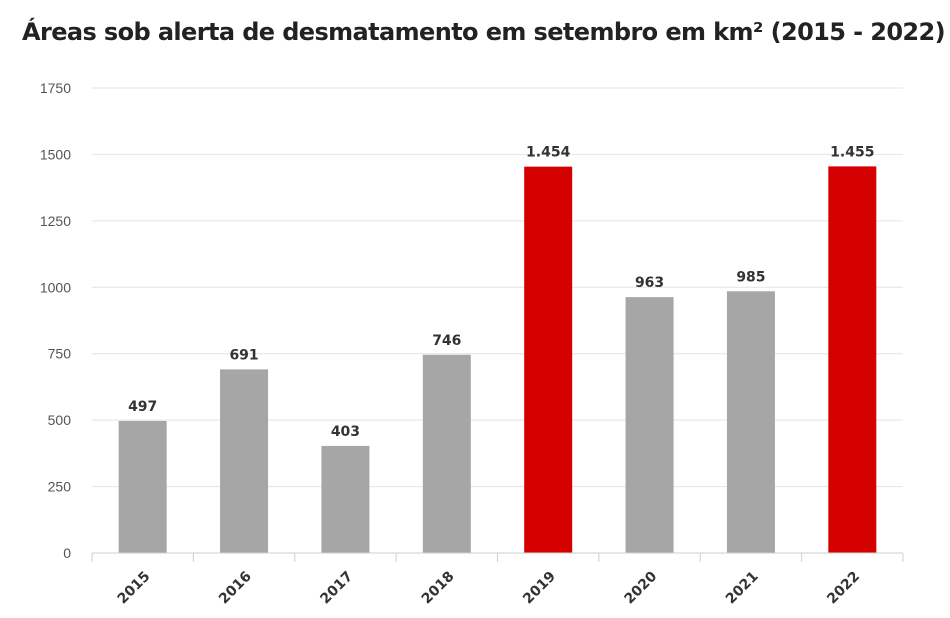 The width and height of the screenshot is (950, 618). Describe the element at coordinates (446, 341) in the screenshot. I see `data-label-2018: 746` at that location.